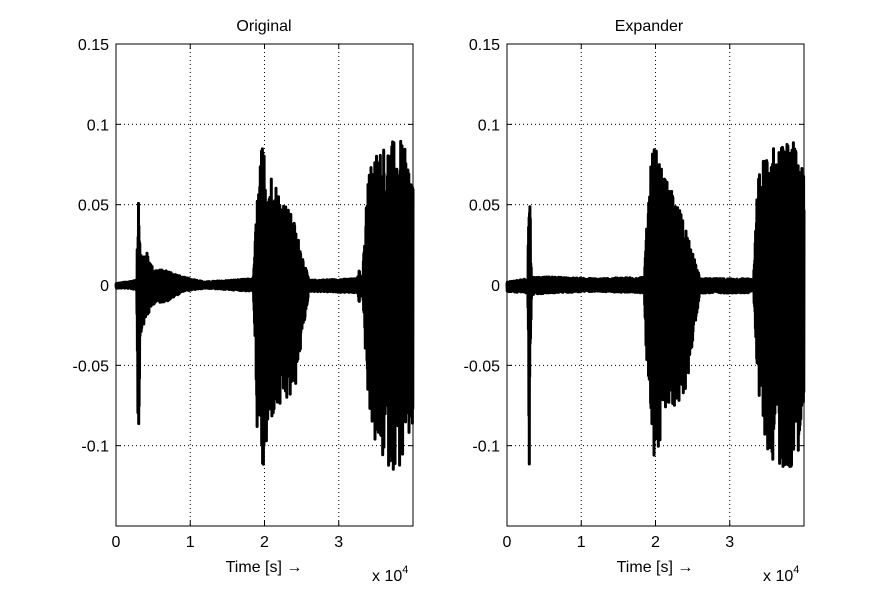  I want to click on chart-title: Expander, so click(649, 26).